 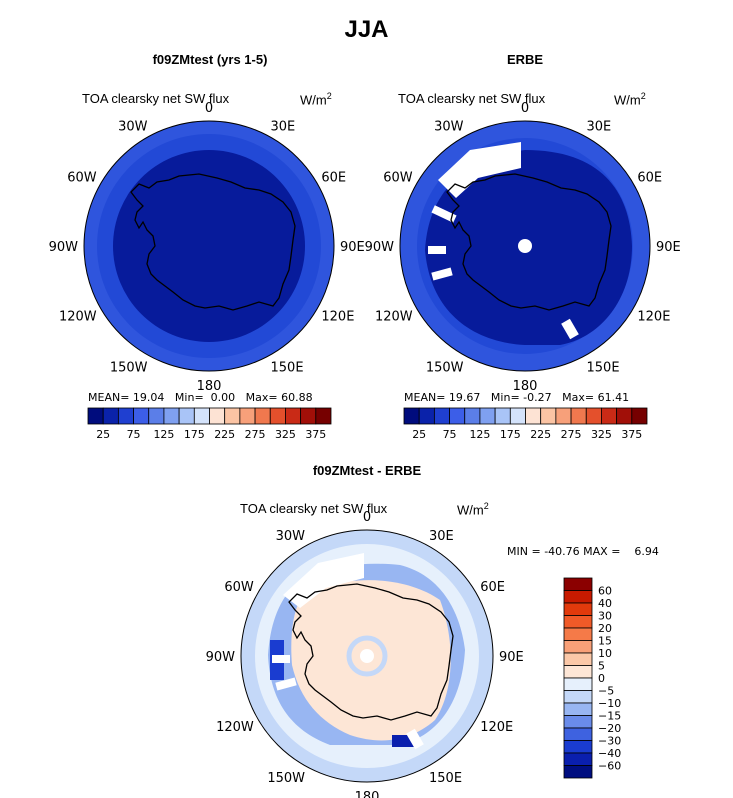 What do you see at coordinates (210, 59) in the screenshot?
I see `panel-title-model: f09ZMtest (yrs 1-5)` at bounding box center [210, 59].